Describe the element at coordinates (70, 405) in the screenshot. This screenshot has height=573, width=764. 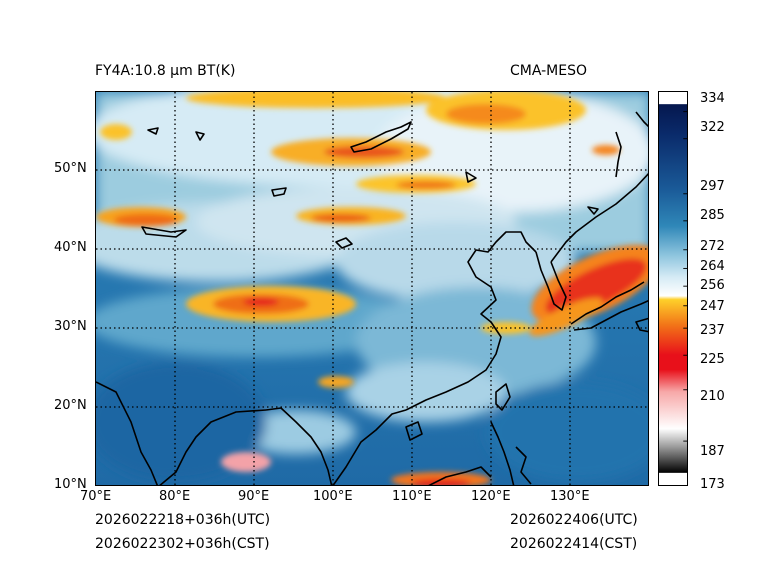
I see `lat-label-20n: 20°N` at that location.